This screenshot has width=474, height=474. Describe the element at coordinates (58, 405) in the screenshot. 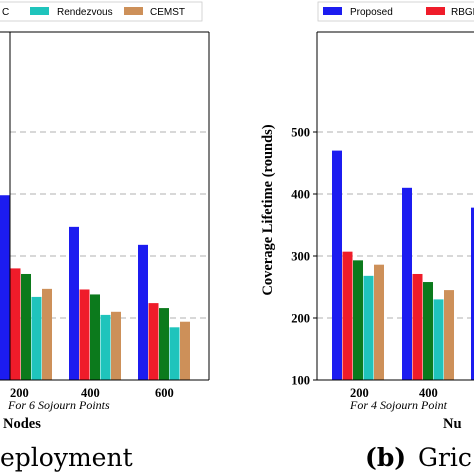

I see `left-annotation: For 6 Sojourn Points` at that location.